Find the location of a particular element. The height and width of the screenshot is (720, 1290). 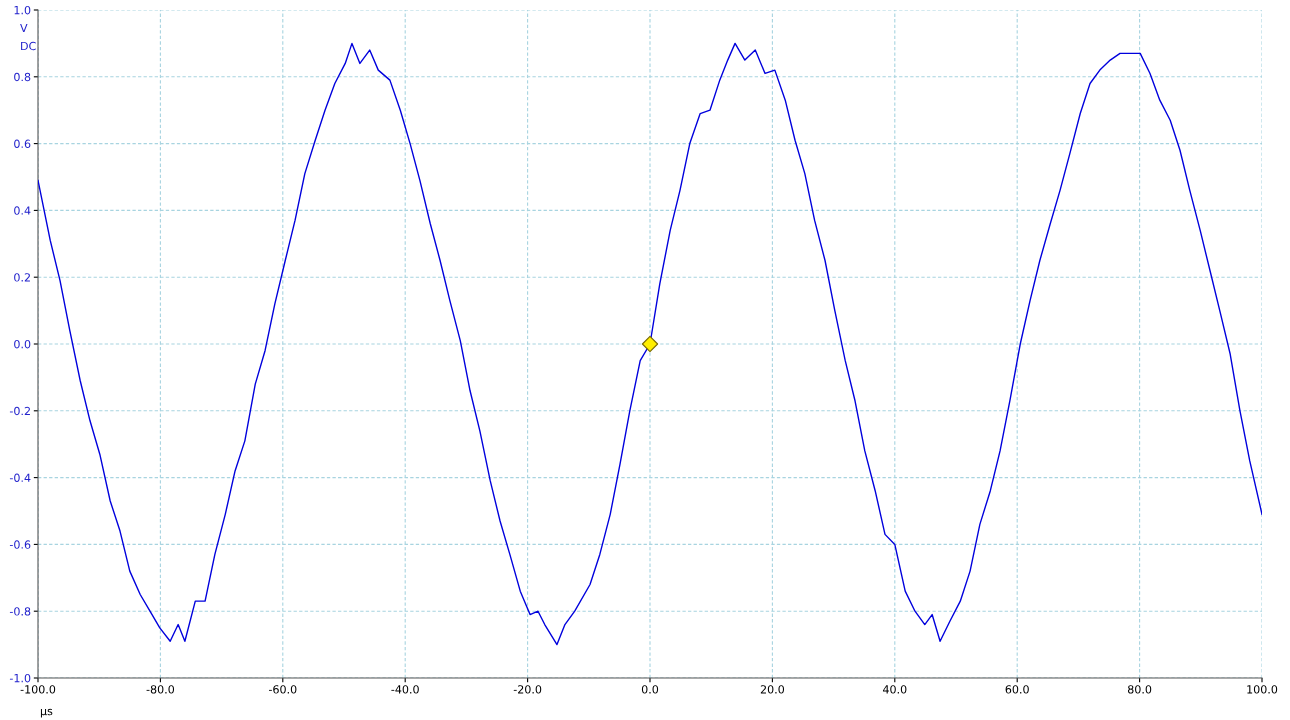

y-tick-label: 1.0 is located at coordinates (22, 10).